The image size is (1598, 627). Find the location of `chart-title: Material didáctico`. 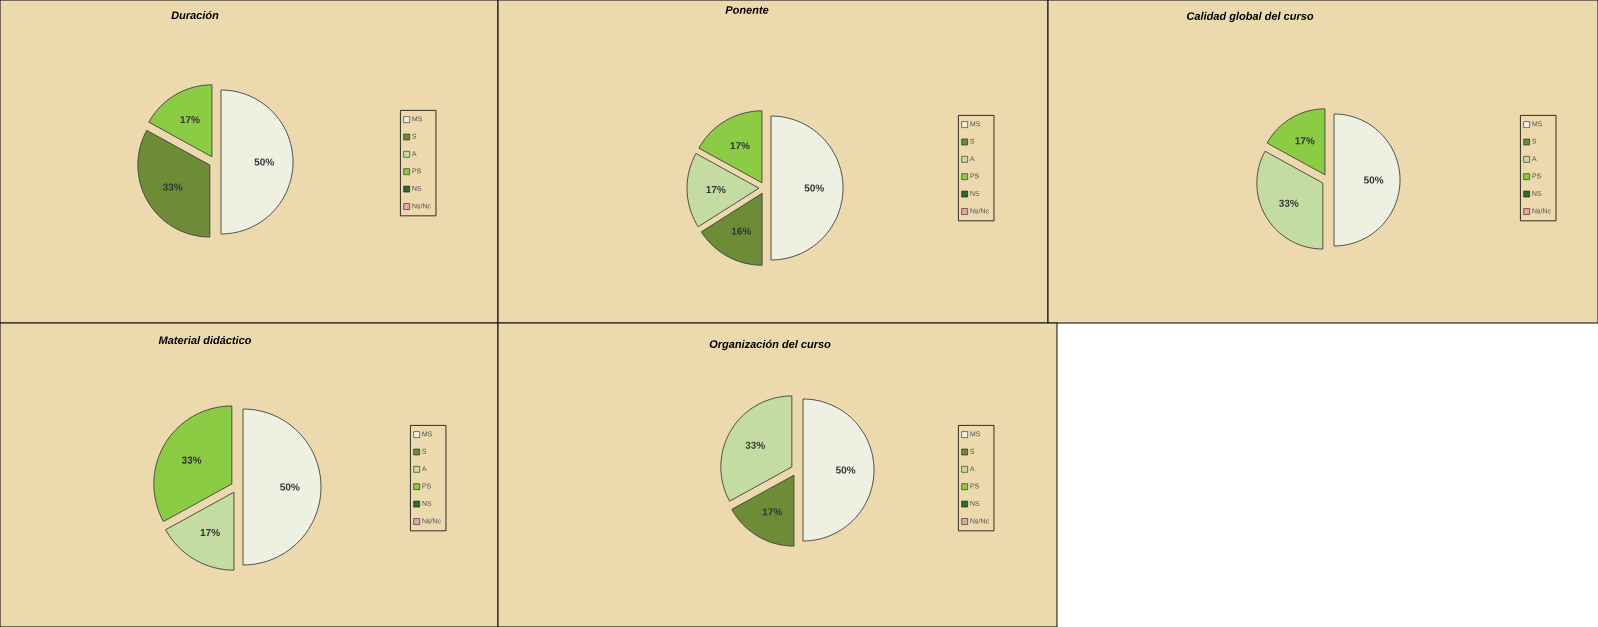

chart-title: Material didáctico is located at coordinates (205, 340).